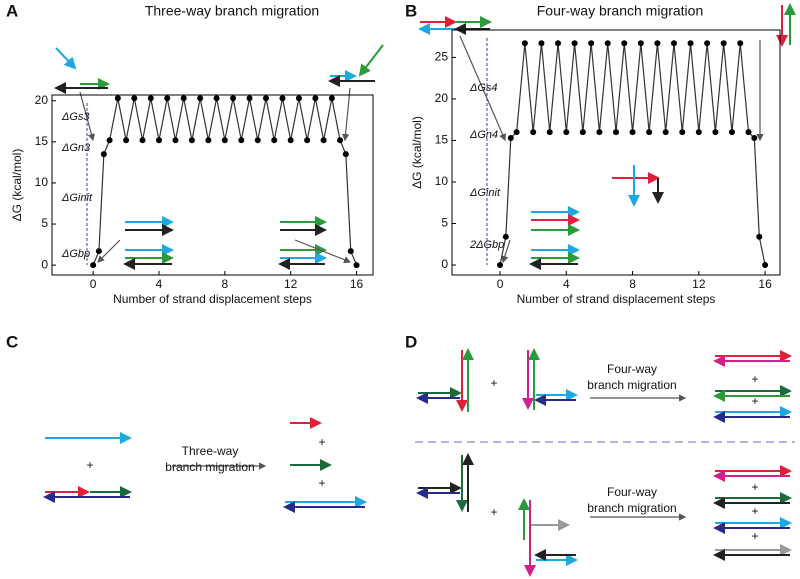  What do you see at coordinates (411, 341) in the screenshot?
I see `panel-label: D` at bounding box center [411, 341].